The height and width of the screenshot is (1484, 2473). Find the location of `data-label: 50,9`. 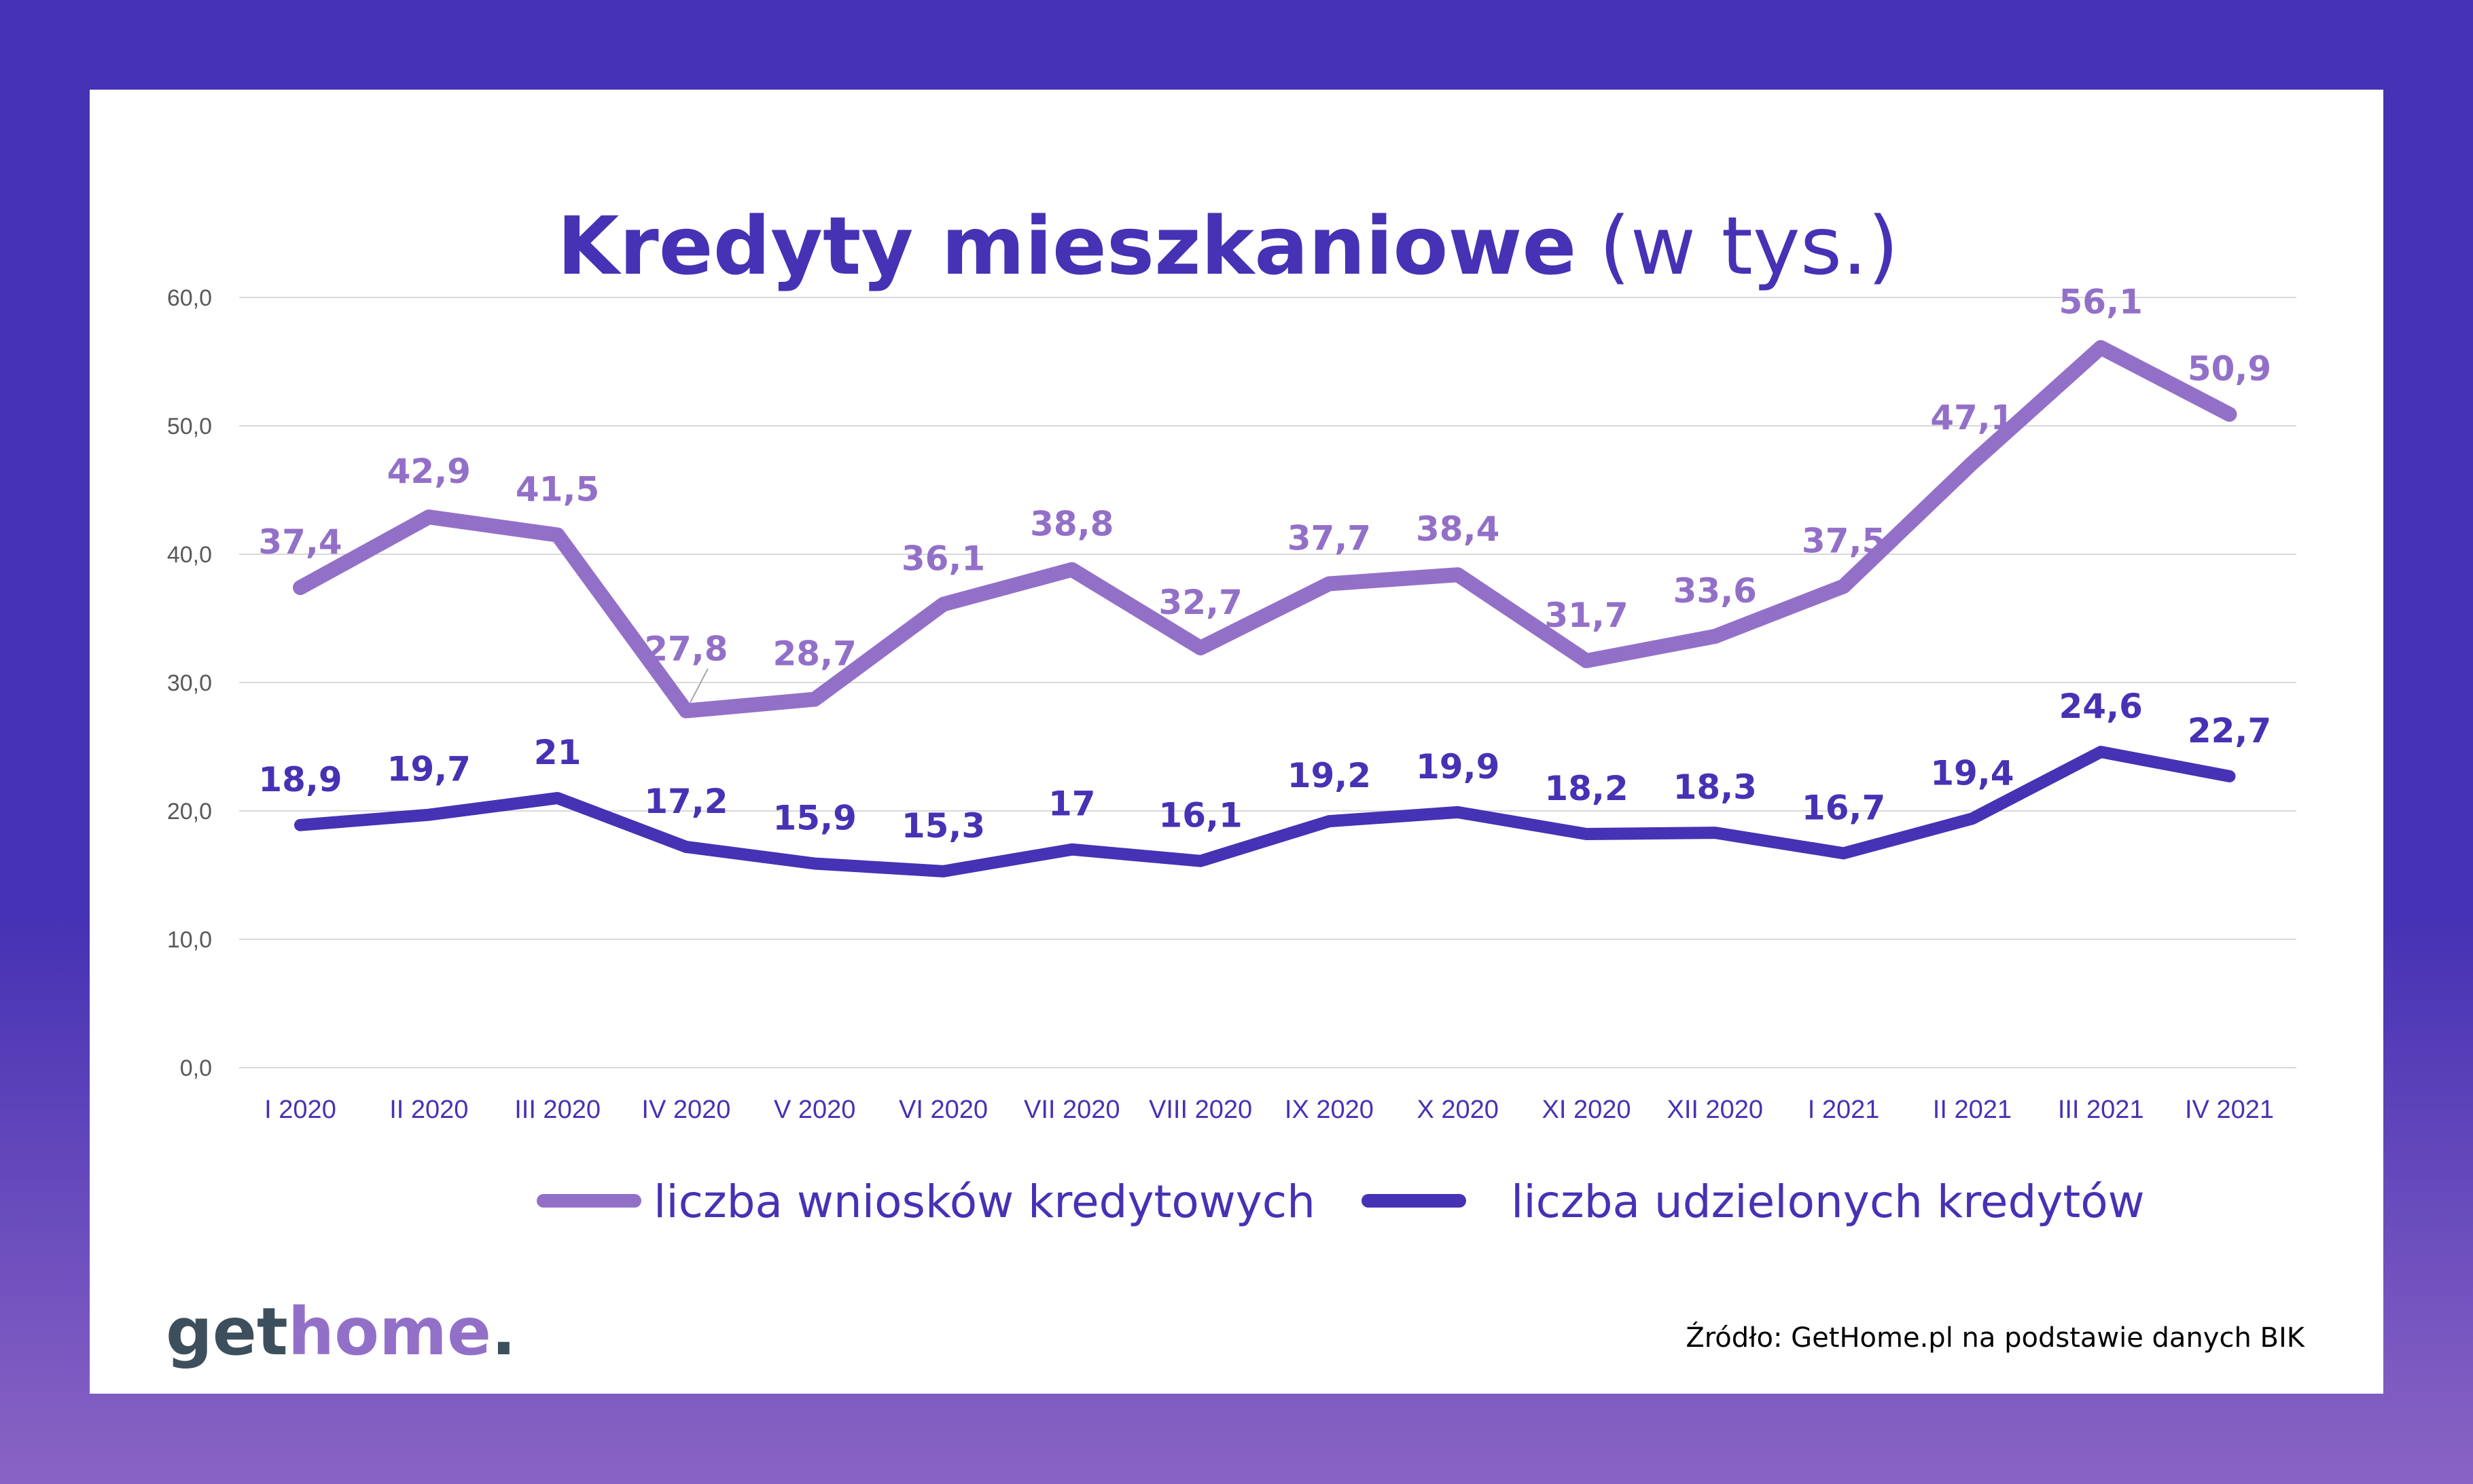

data-label: 50,9 is located at coordinates (2229, 368).